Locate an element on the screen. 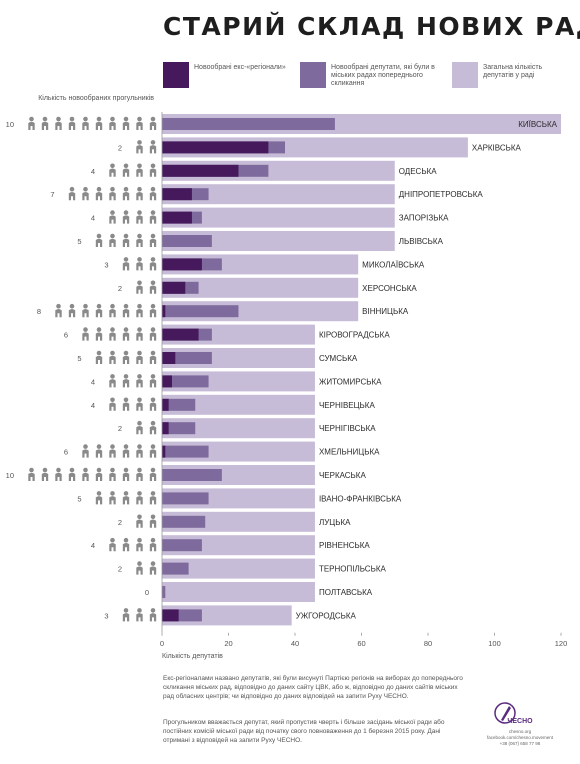 The width and height of the screenshot is (580, 764). logo-phone: +38 (067) 658 77 98 is located at coordinates (520, 743).